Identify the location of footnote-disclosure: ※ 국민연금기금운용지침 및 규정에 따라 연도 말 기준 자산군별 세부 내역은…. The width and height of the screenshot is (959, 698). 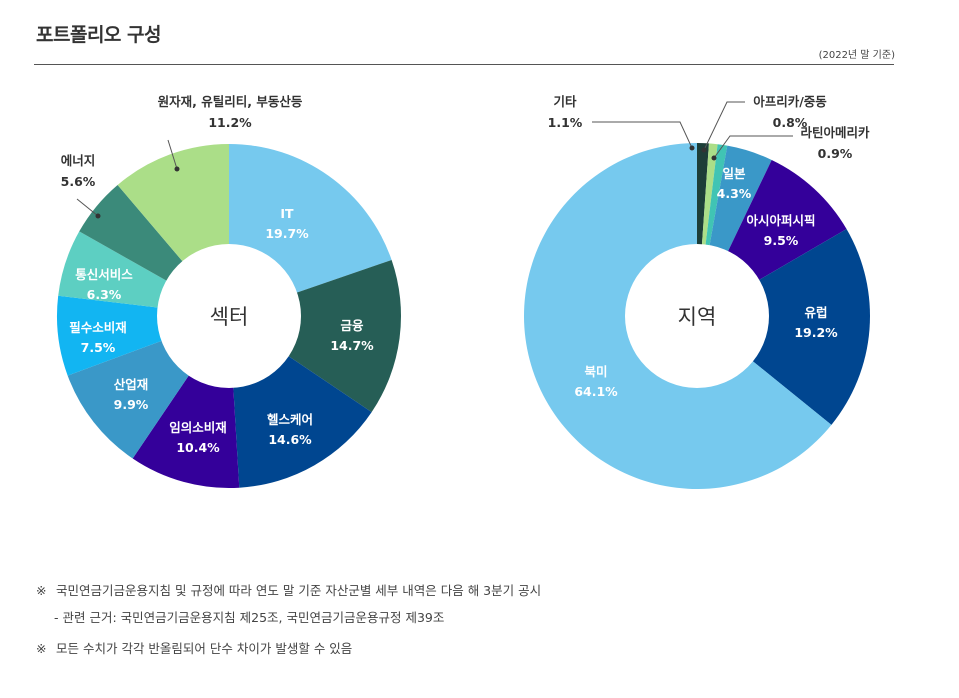
(288, 589).